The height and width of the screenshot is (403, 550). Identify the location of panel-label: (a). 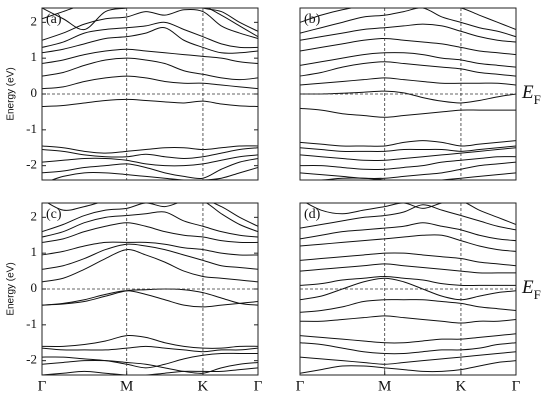
(54, 19).